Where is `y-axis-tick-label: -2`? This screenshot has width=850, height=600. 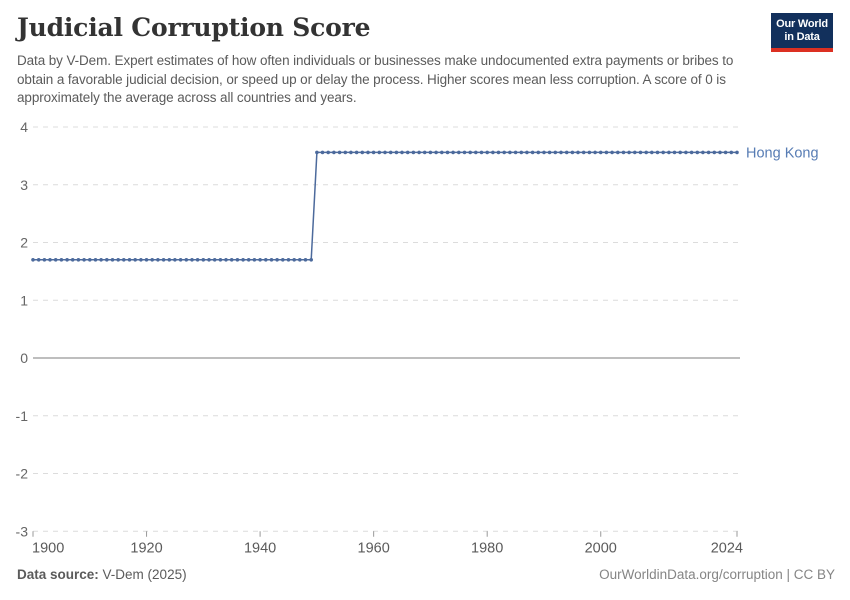 y-axis-tick-label: -2 is located at coordinates (22, 474).